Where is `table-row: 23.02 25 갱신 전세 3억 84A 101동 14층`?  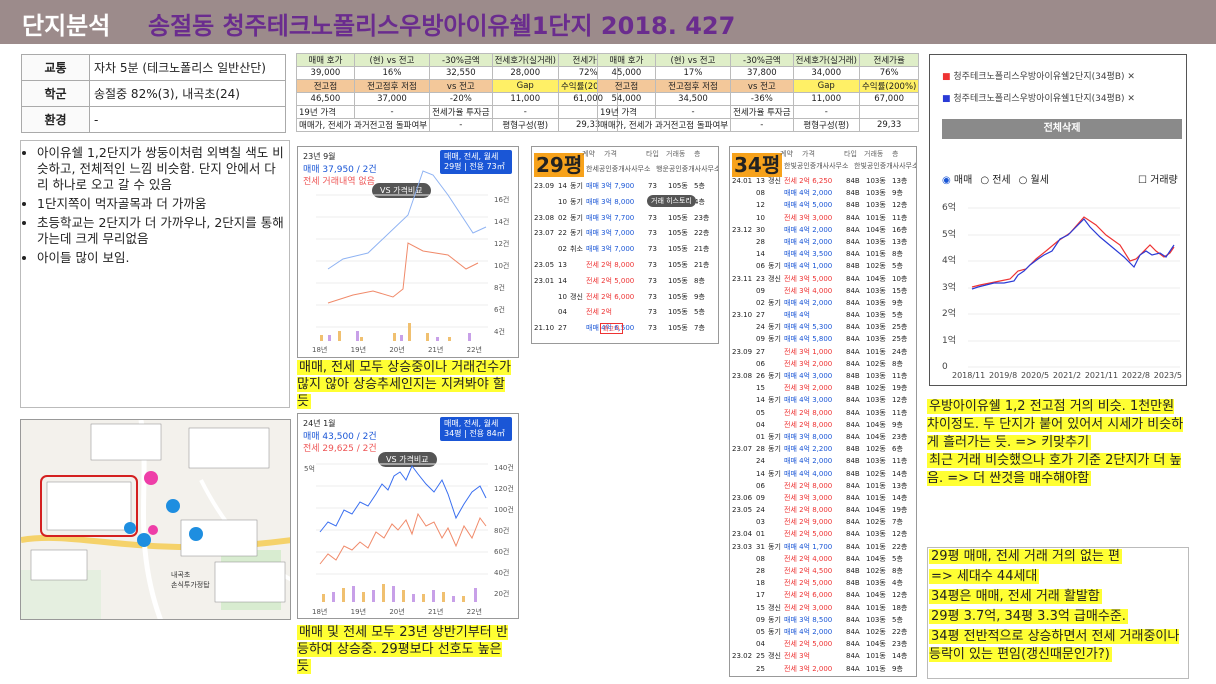
table-row: 23.02 25 갱신 전세 3억 84A 101동 14층 is located at coordinates (824, 656).